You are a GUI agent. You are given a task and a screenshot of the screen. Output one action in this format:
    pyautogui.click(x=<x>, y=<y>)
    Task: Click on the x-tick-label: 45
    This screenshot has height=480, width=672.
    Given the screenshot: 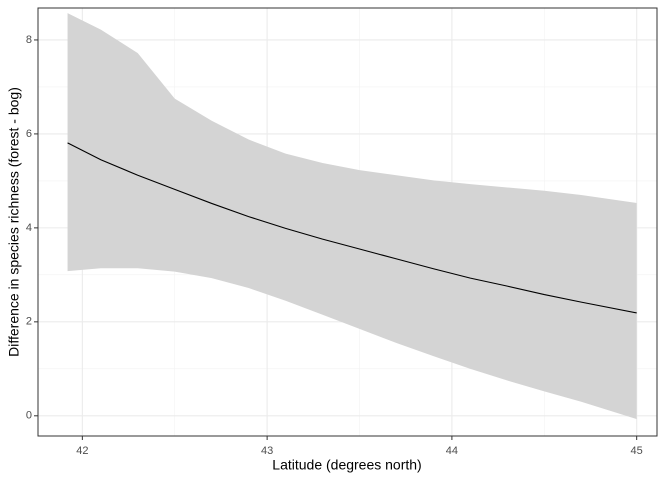 What is the action you would take?
    pyautogui.click(x=637, y=451)
    